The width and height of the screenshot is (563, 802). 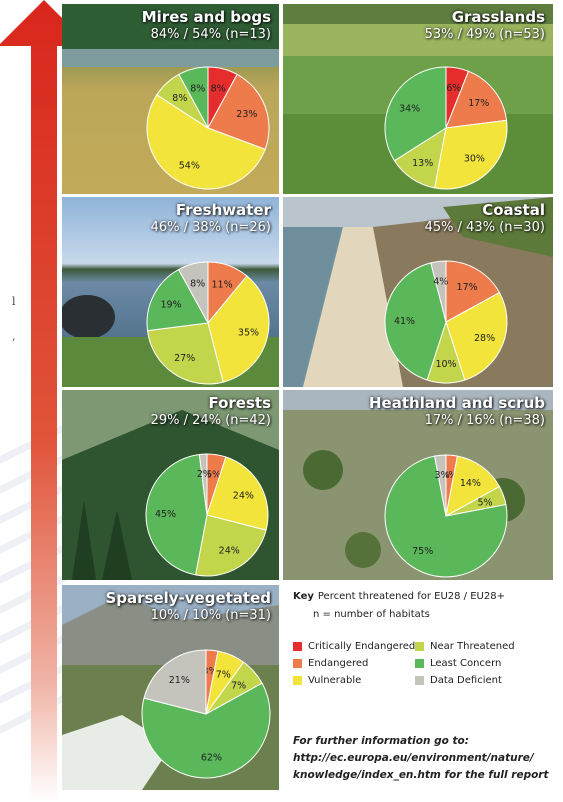 I want to click on legend-item: Near Threatened, so click(x=465, y=646).